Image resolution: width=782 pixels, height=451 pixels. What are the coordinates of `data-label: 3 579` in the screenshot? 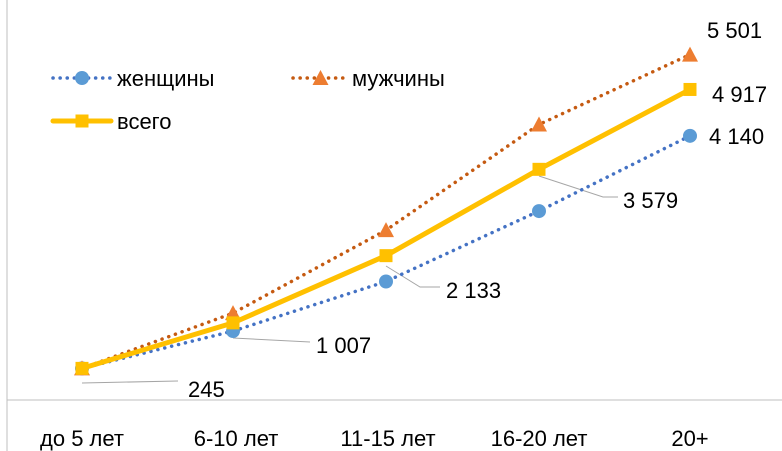 It's located at (650, 200).